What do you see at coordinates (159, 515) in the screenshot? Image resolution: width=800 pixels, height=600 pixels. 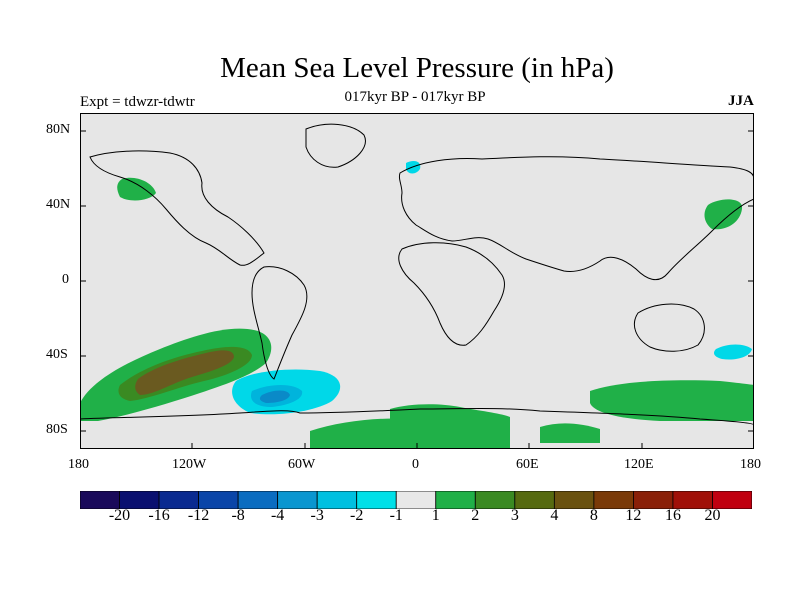 I see `colorbar-label: -16` at bounding box center [159, 515].